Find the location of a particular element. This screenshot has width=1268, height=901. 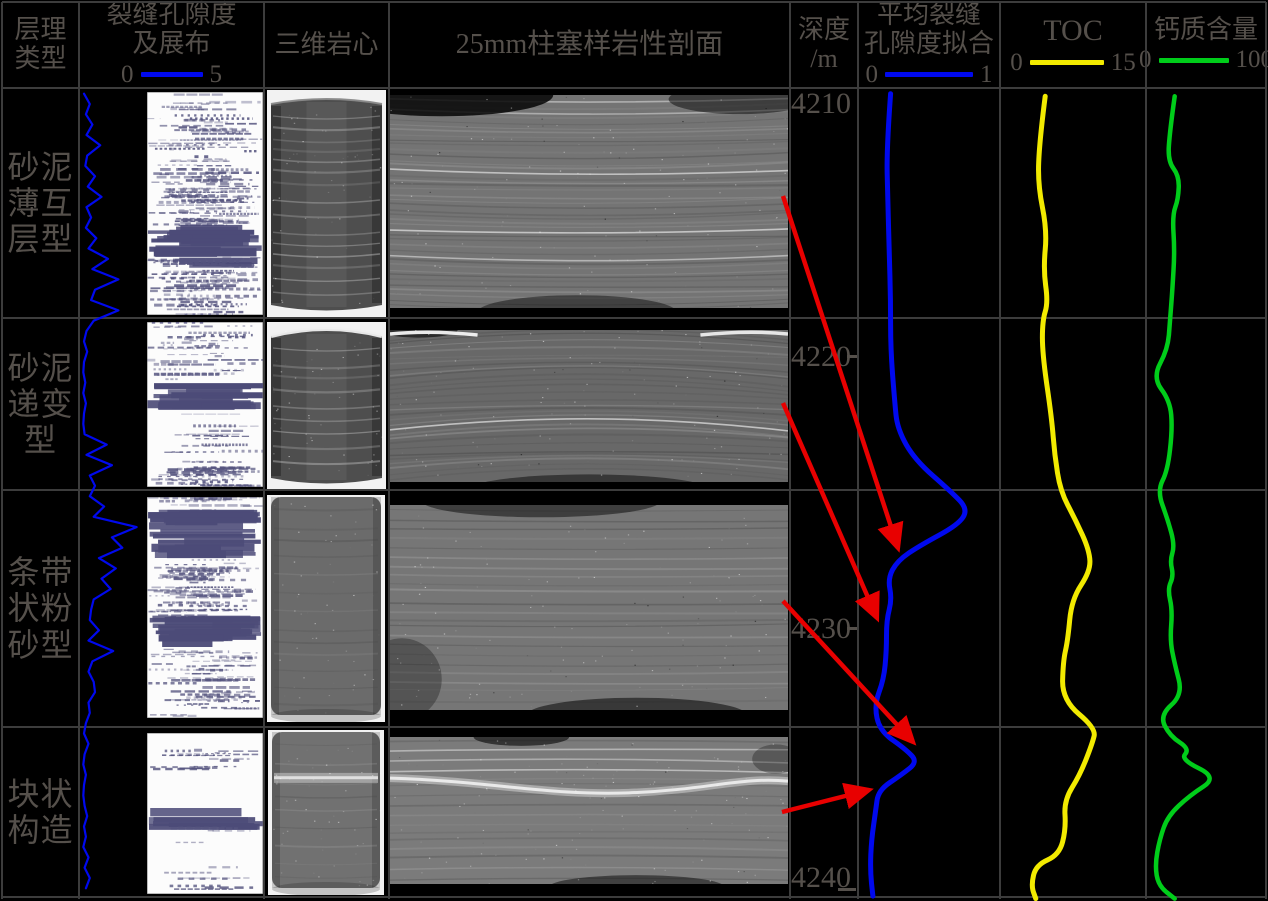

lithology-profile-row4 is located at coordinates (589, 810).